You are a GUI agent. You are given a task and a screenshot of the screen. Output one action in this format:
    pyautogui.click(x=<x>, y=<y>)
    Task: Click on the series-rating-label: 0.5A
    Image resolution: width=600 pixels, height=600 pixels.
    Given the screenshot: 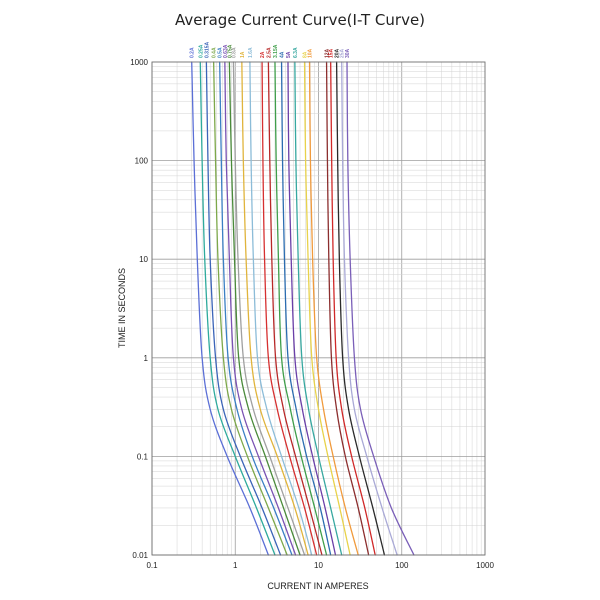 What is the action you would take?
    pyautogui.click(x=221, y=52)
    